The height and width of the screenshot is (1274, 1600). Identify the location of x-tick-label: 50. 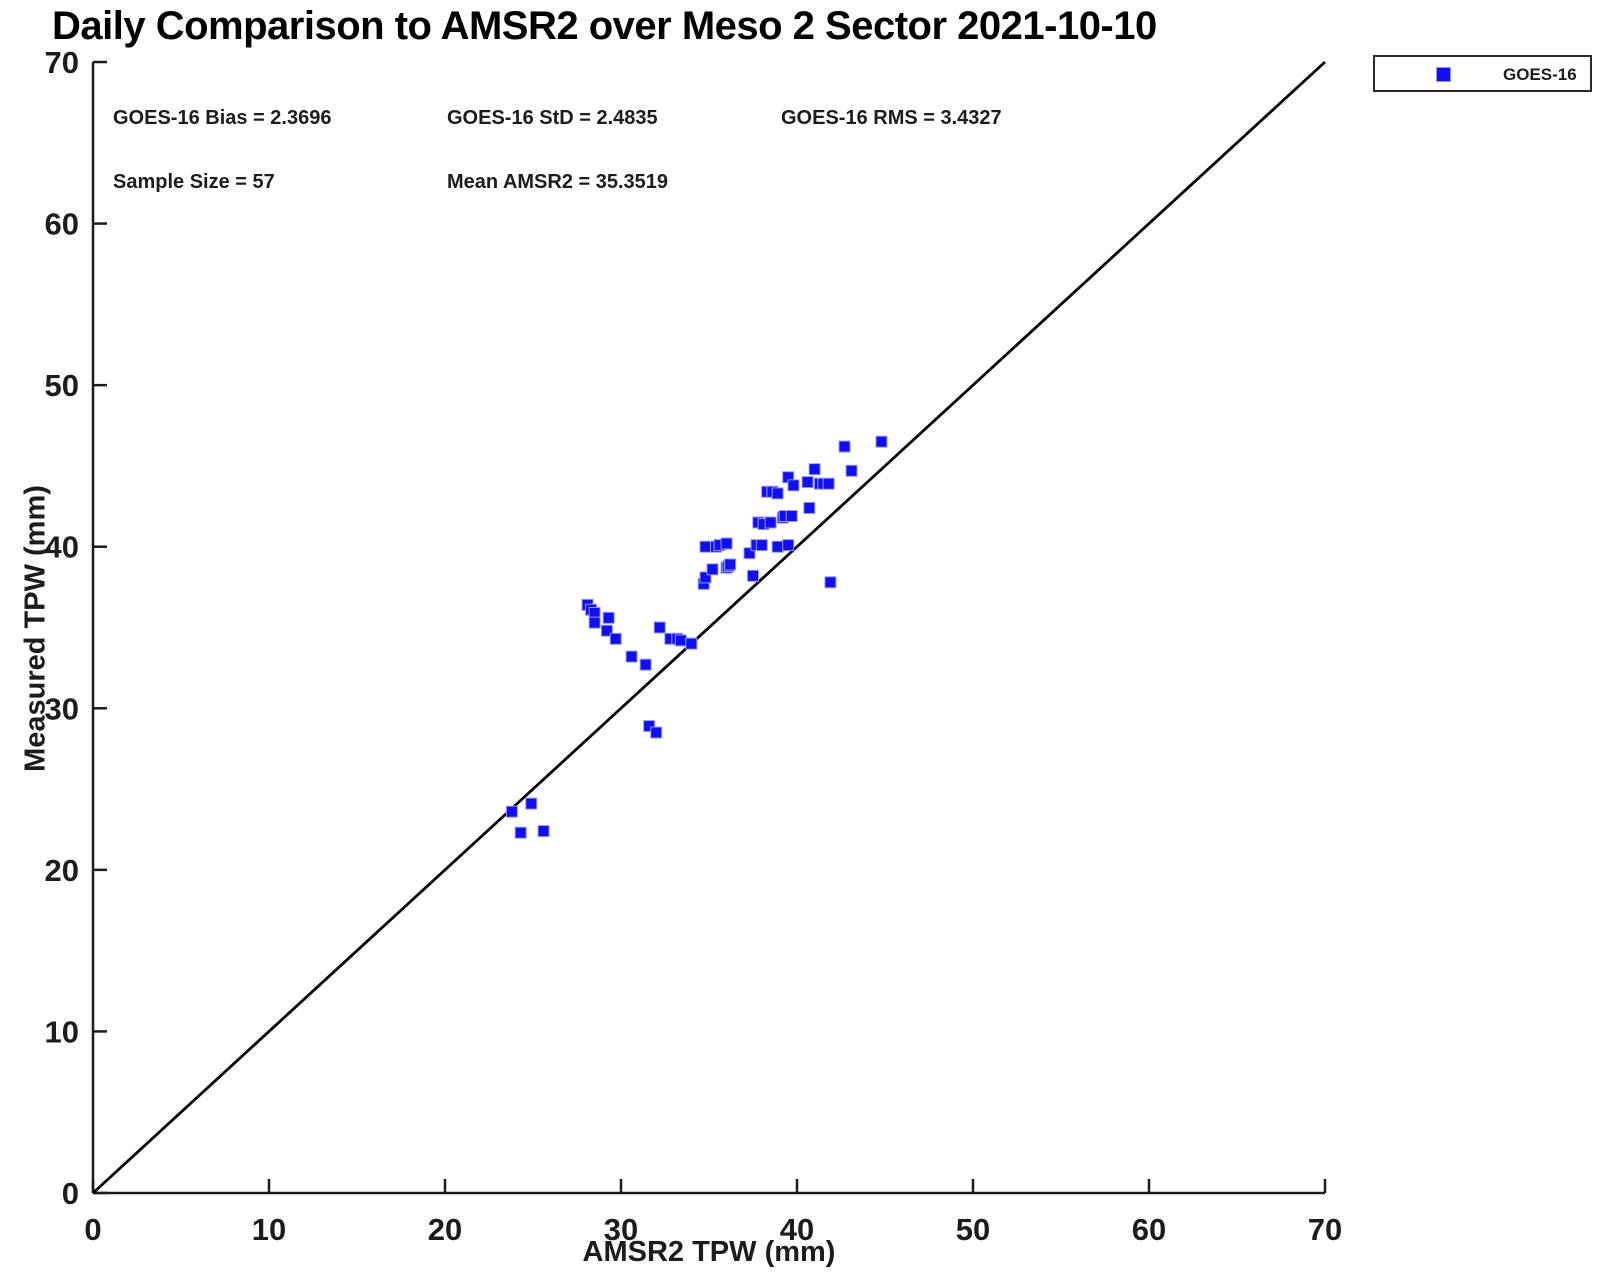
(973, 1229).